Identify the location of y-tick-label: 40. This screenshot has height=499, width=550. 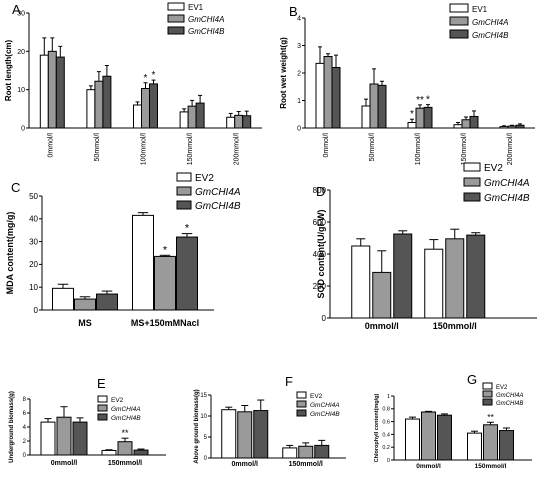
(33, 219).